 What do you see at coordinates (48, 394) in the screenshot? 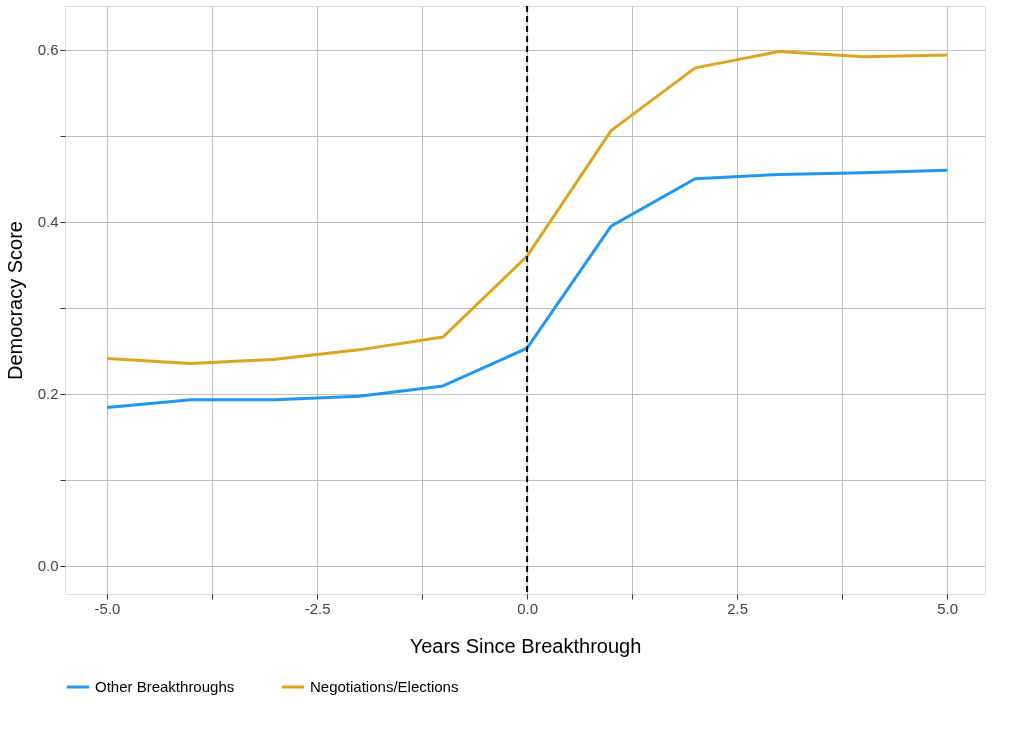
I see `y-tick-label: 0.2` at bounding box center [48, 394].